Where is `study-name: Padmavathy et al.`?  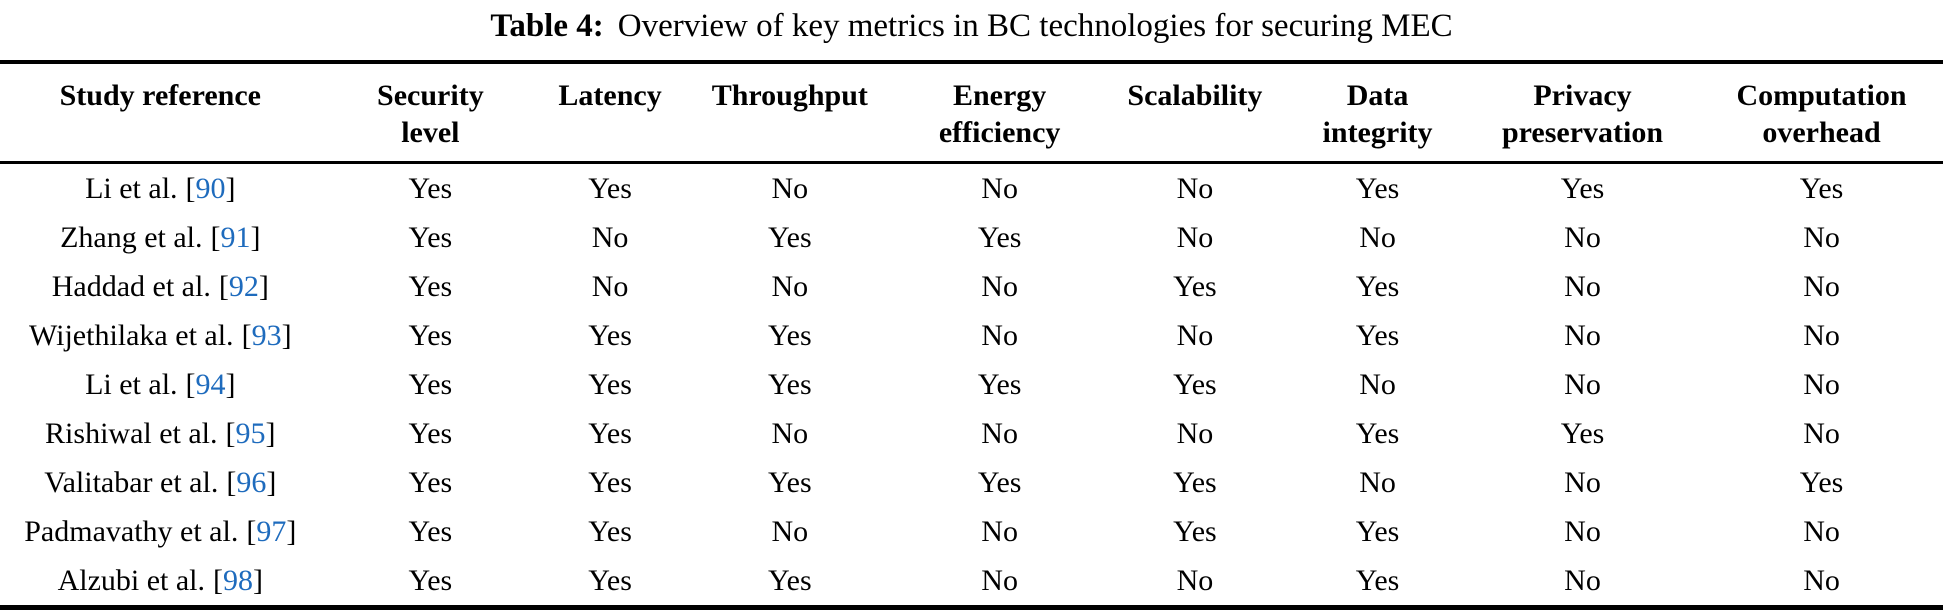
study-name: Padmavathy et al. is located at coordinates (131, 531).